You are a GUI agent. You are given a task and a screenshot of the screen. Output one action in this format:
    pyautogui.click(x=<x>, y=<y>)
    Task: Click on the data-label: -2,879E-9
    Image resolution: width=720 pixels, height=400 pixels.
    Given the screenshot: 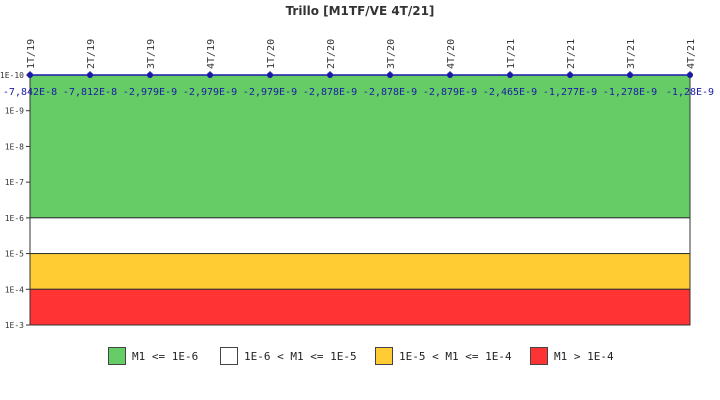 What is the action you would take?
    pyautogui.click(x=450, y=92)
    